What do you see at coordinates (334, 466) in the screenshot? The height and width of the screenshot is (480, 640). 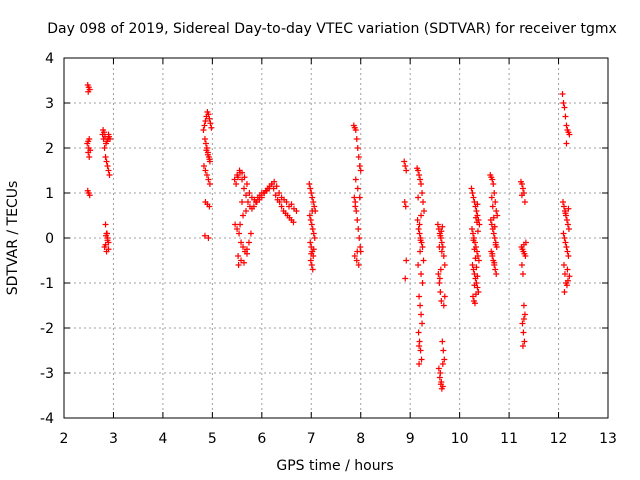 I see `x-axis-label: GPS time / hours` at bounding box center [334, 466].